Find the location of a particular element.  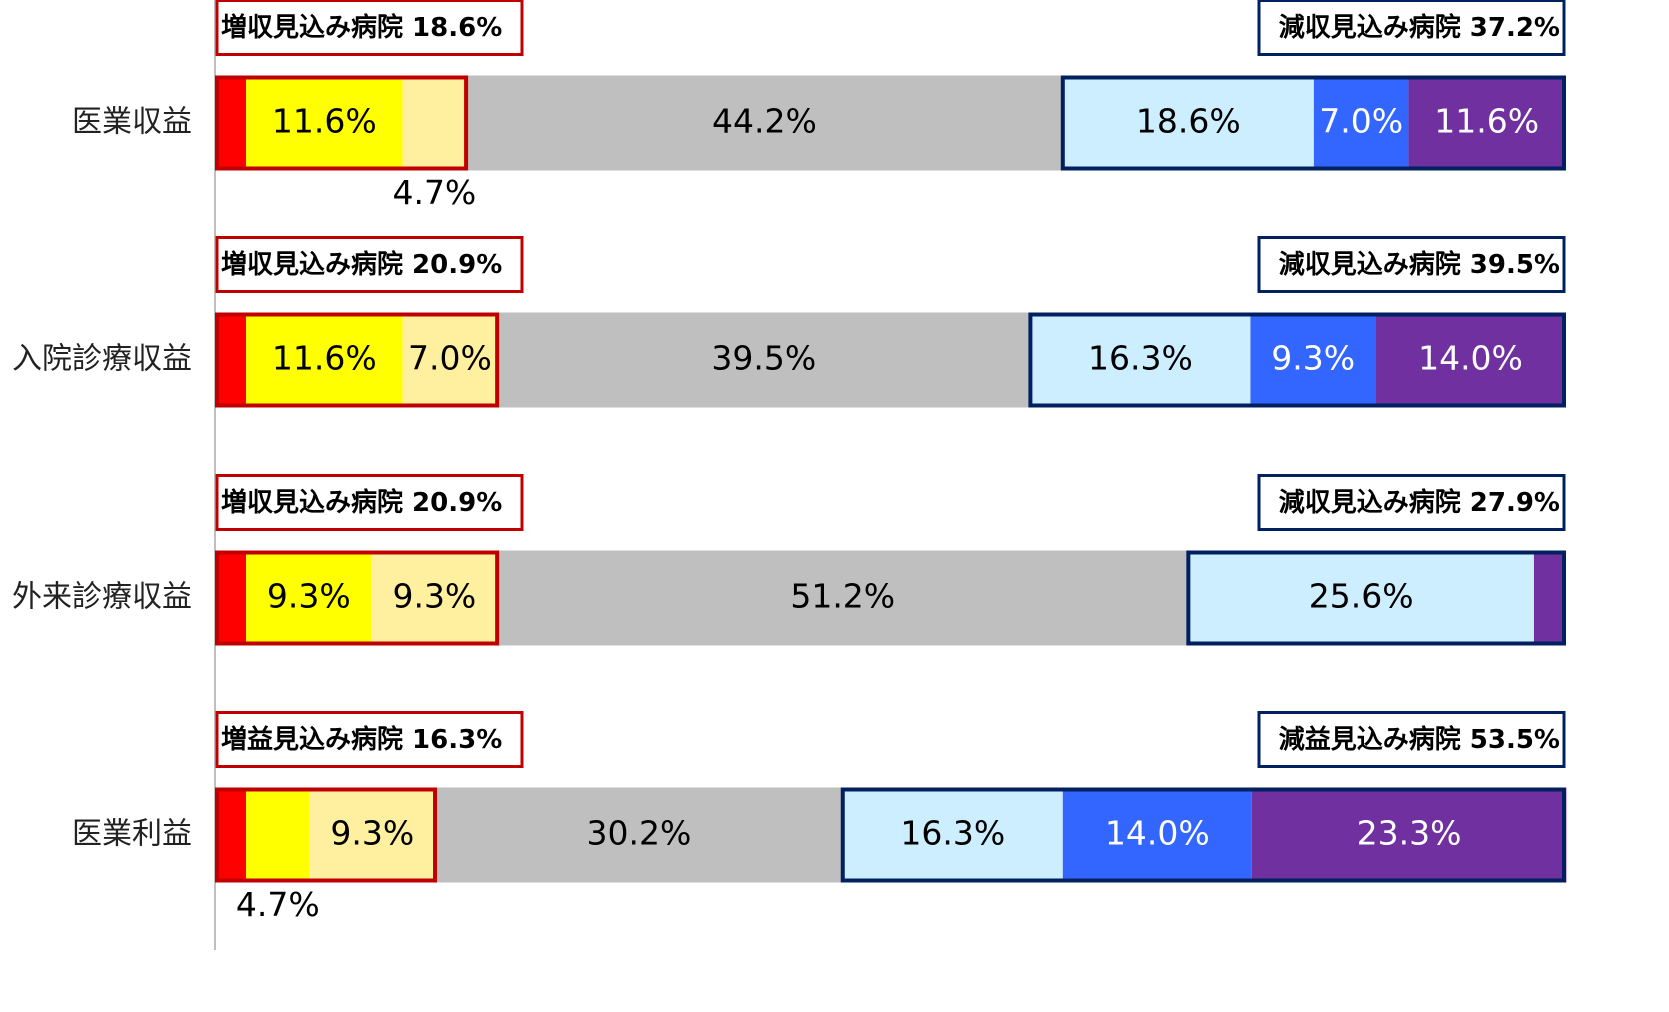

decrease-label: 減収見込み病院 27.9% is located at coordinates (1419, 502).